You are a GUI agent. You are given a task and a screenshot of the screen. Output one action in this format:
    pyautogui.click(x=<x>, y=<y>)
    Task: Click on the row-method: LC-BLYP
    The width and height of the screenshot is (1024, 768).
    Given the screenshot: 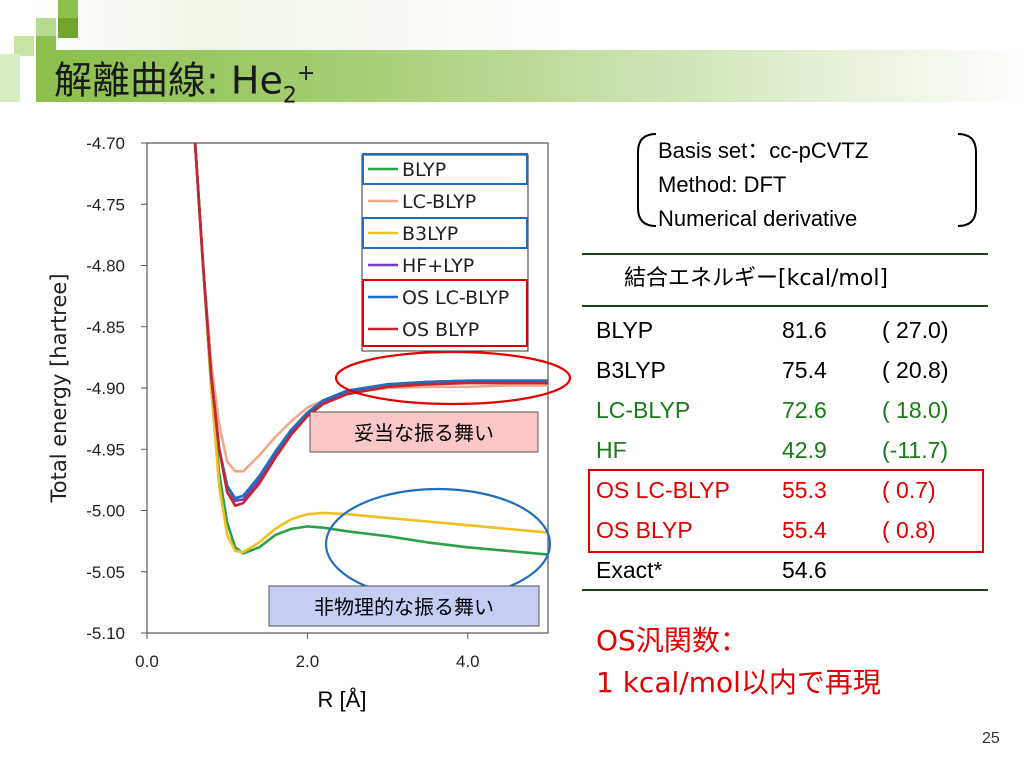 What is the action you would take?
    pyautogui.click(x=643, y=410)
    